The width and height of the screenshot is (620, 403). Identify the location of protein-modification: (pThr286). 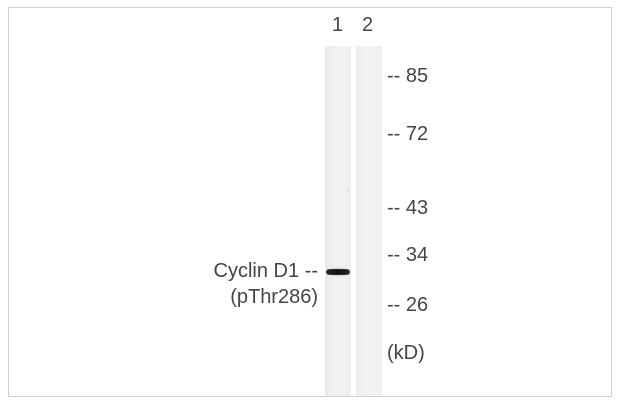
(274, 297).